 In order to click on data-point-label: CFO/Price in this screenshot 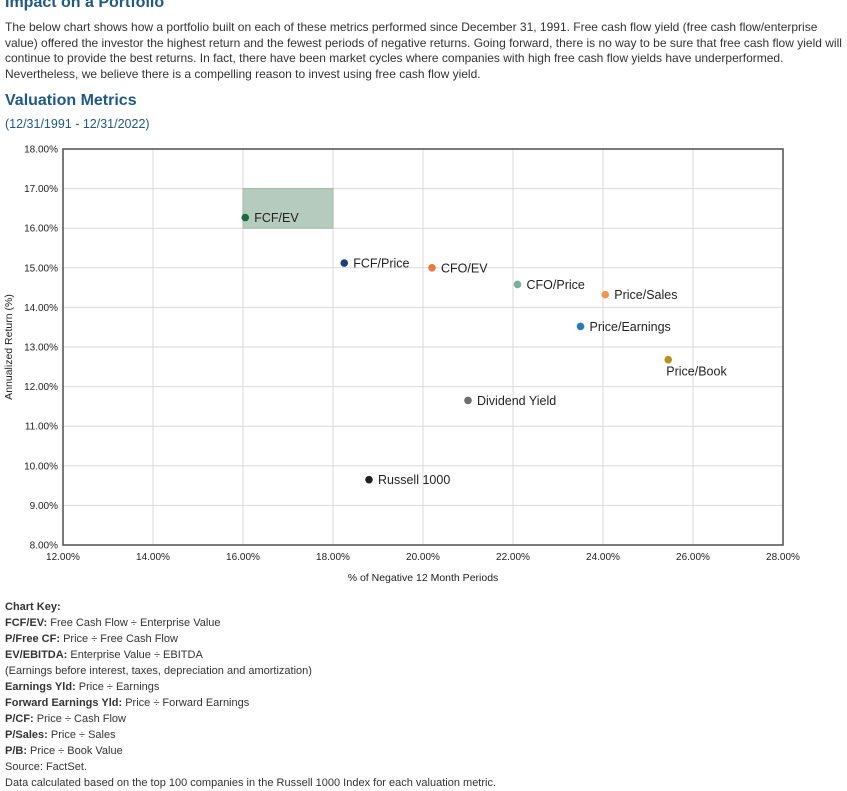, I will do `click(556, 285)`.